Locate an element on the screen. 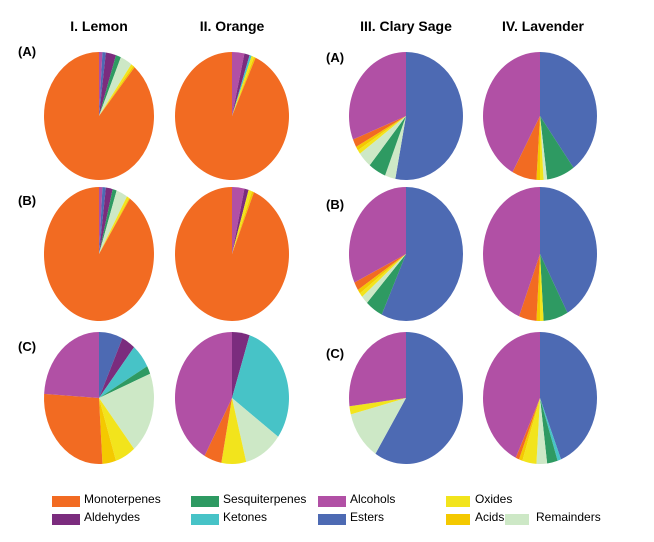 This screenshot has width=654, height=542. legend-label-sesquiterpenes: Sesquiterpenes is located at coordinates (264, 499).